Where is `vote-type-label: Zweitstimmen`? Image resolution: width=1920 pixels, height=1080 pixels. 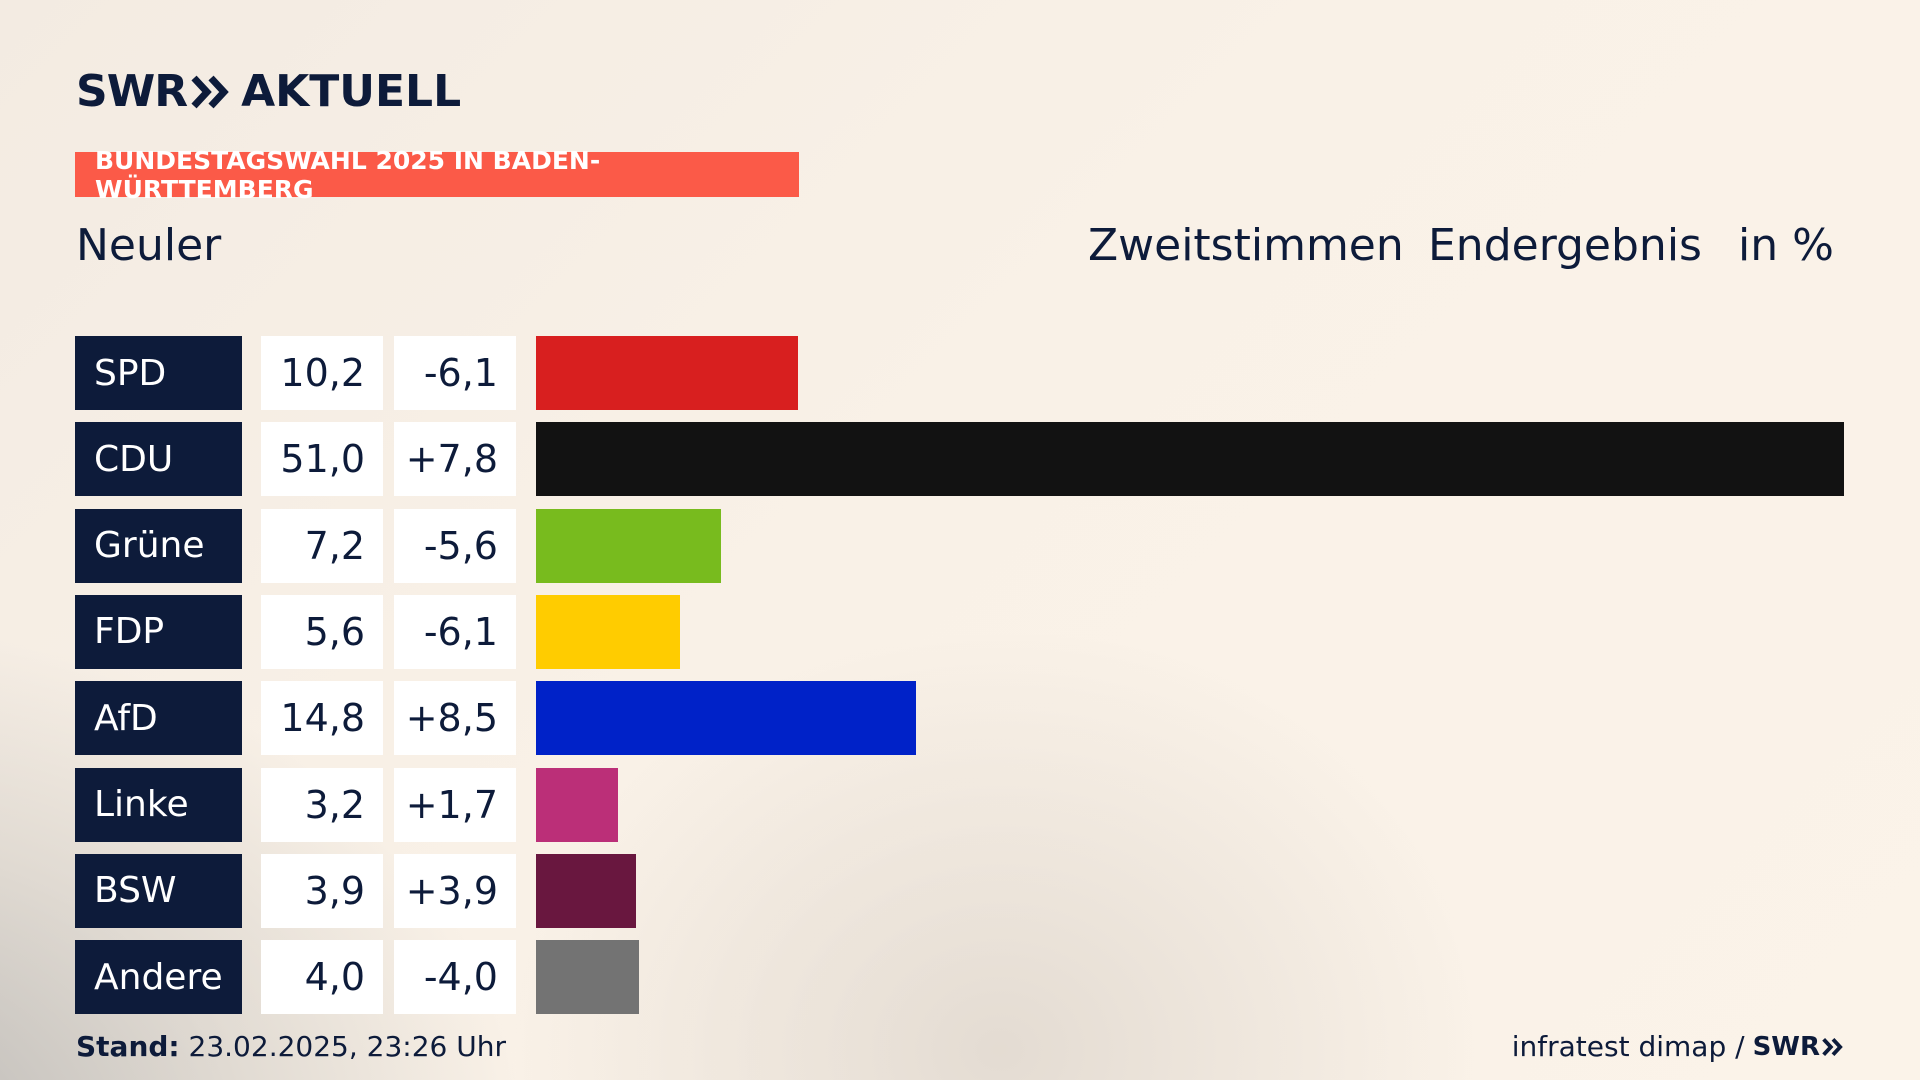 vote-type-label: Zweitstimmen is located at coordinates (1246, 245).